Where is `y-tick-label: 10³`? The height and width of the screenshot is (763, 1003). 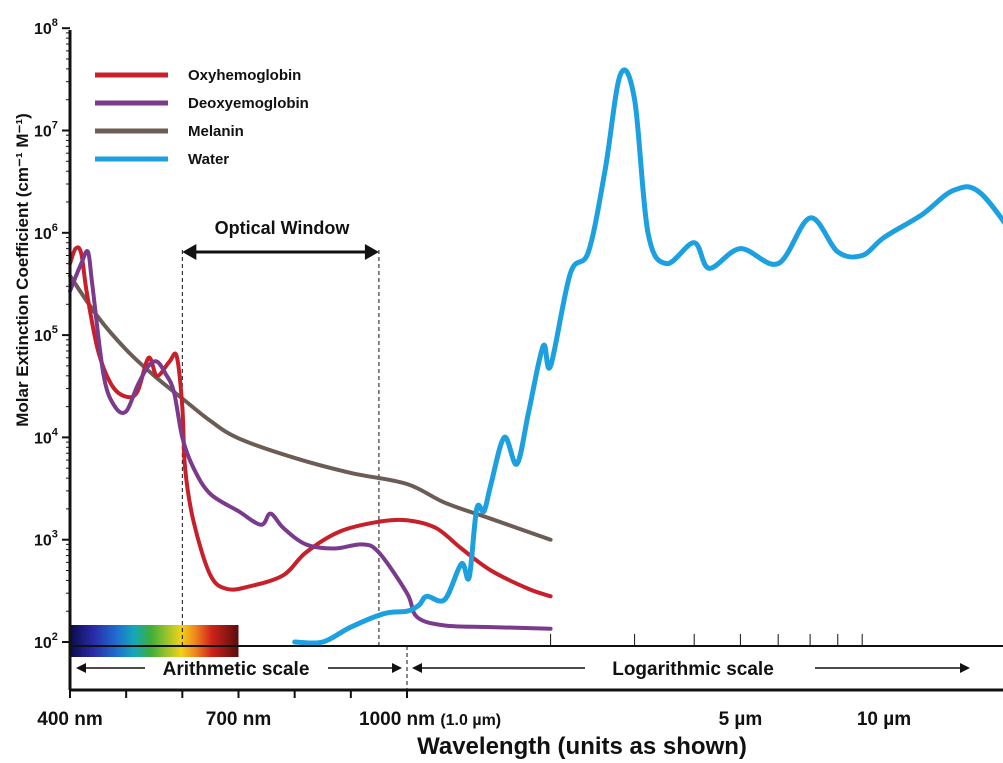 y-tick-label: 10³ is located at coordinates (46, 539).